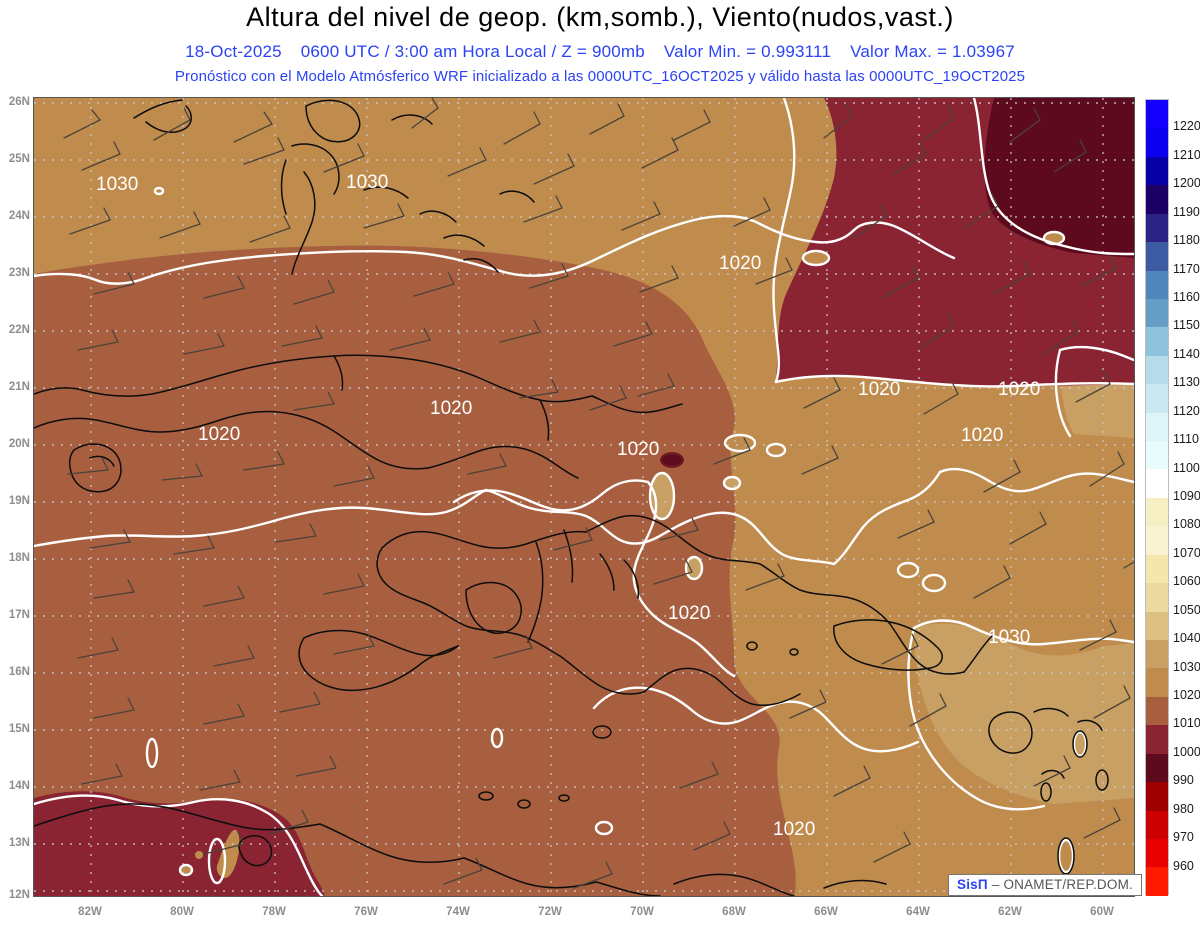 Image resolution: width=1200 pixels, height=927 pixels. I want to click on colorbar-tick-label: 1070, so click(1186, 552).